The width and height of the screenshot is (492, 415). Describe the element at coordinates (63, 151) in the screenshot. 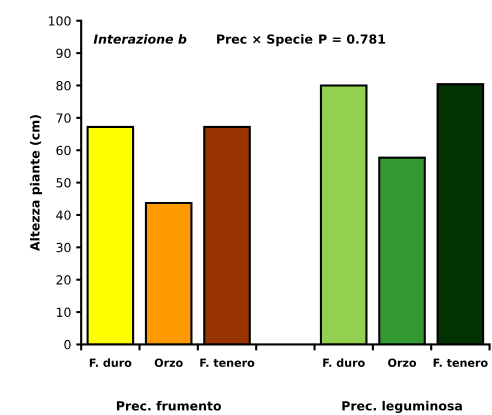

I see `y-tick-label: 60` at that location.